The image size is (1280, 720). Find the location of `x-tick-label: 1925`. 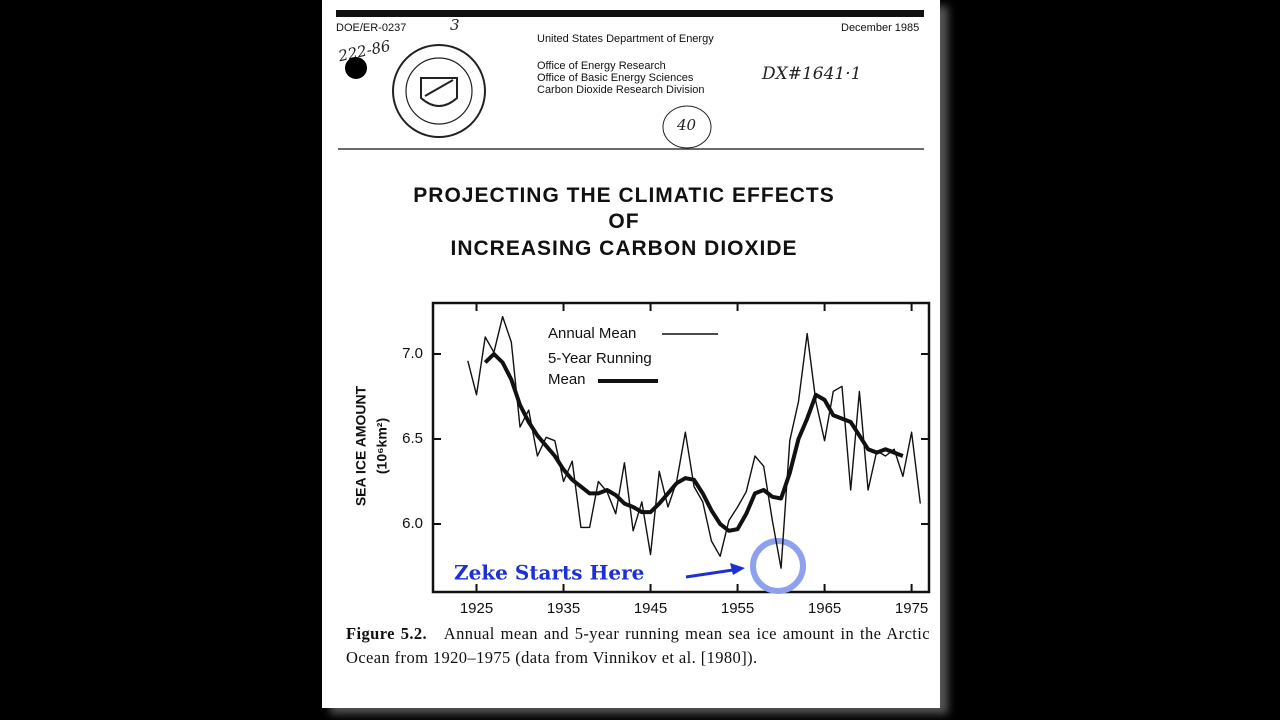

x-tick-label: 1925 is located at coordinates (476, 608).